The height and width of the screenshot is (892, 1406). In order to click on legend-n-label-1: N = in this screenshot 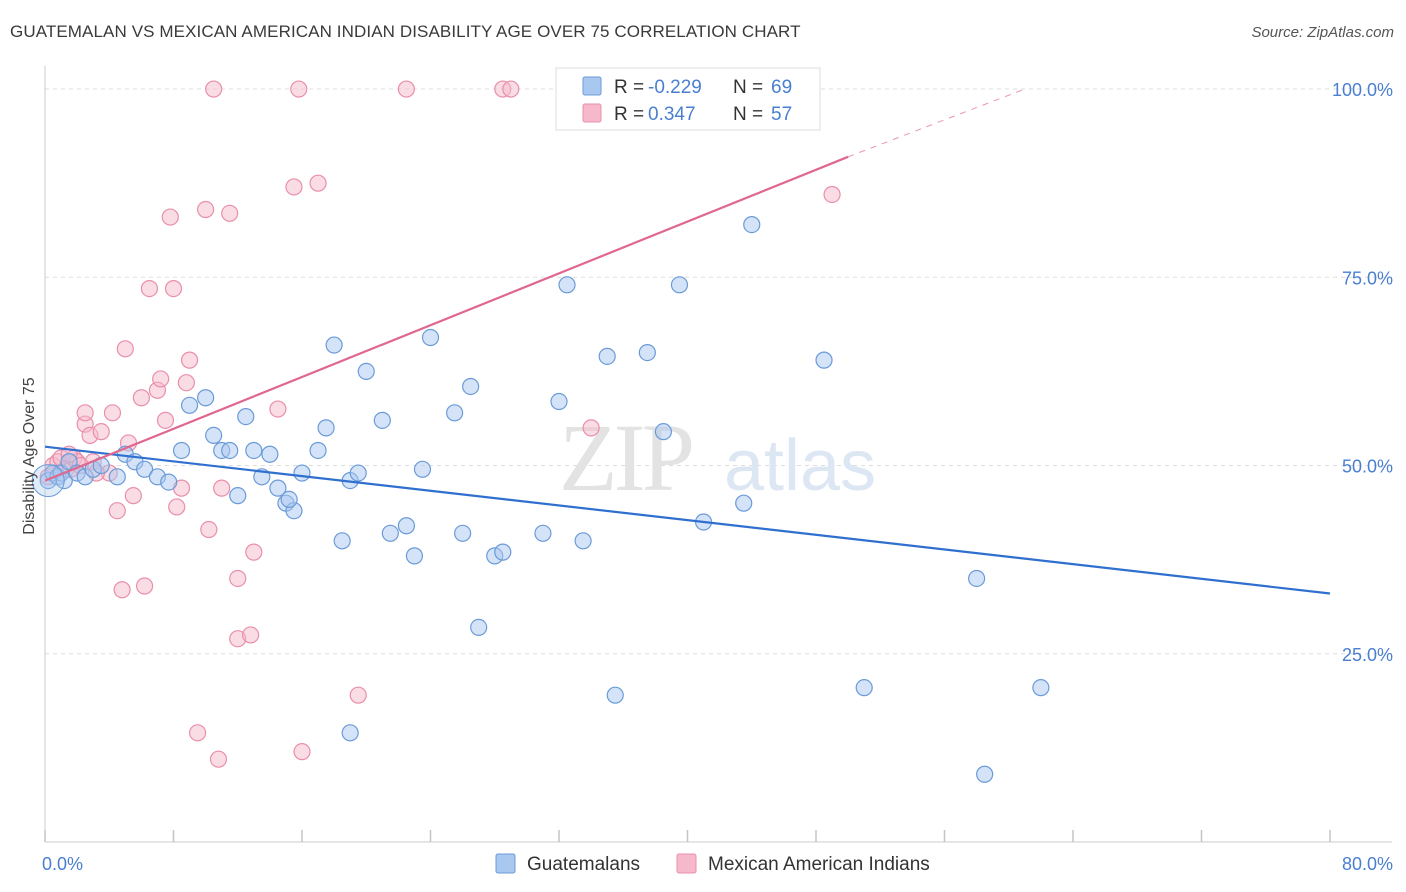, I will do `click(748, 114)`.